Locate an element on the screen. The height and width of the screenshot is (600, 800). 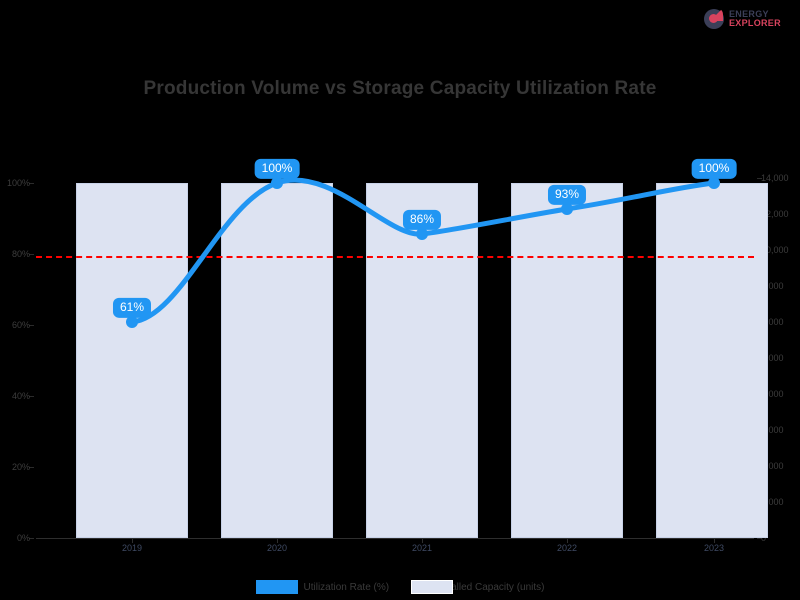
x-tick-label-0: 2019 is located at coordinates (132, 548).